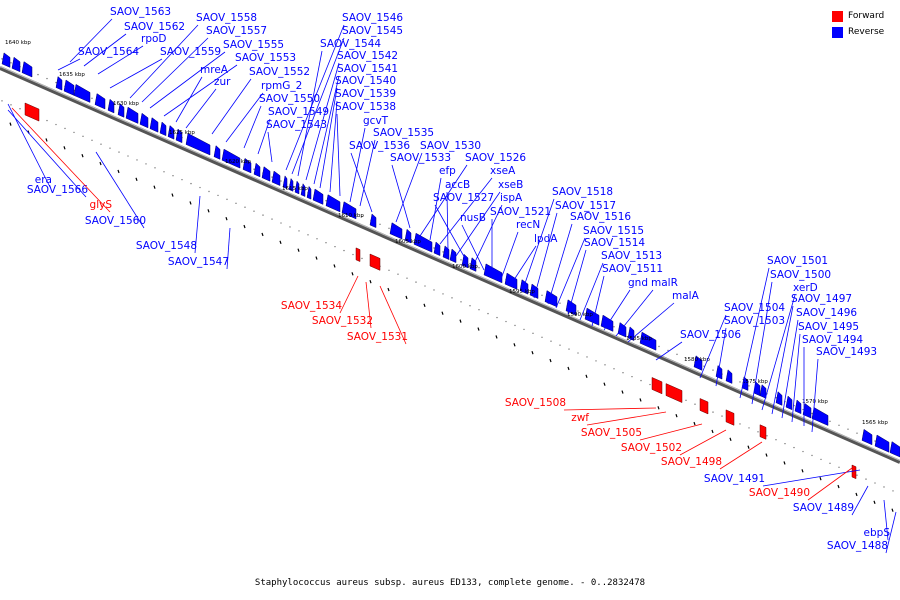 Image resolution: width=900 pixels, height=600 pixels. I want to click on gene-label: ispA, so click(511, 198).